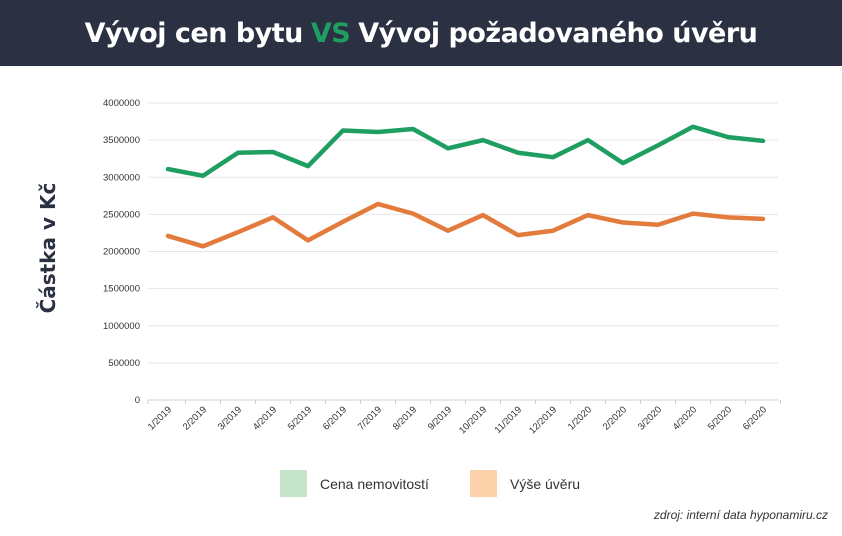  Describe the element at coordinates (615, 418) in the screenshot. I see `x-tick-label: 2/2020` at that location.